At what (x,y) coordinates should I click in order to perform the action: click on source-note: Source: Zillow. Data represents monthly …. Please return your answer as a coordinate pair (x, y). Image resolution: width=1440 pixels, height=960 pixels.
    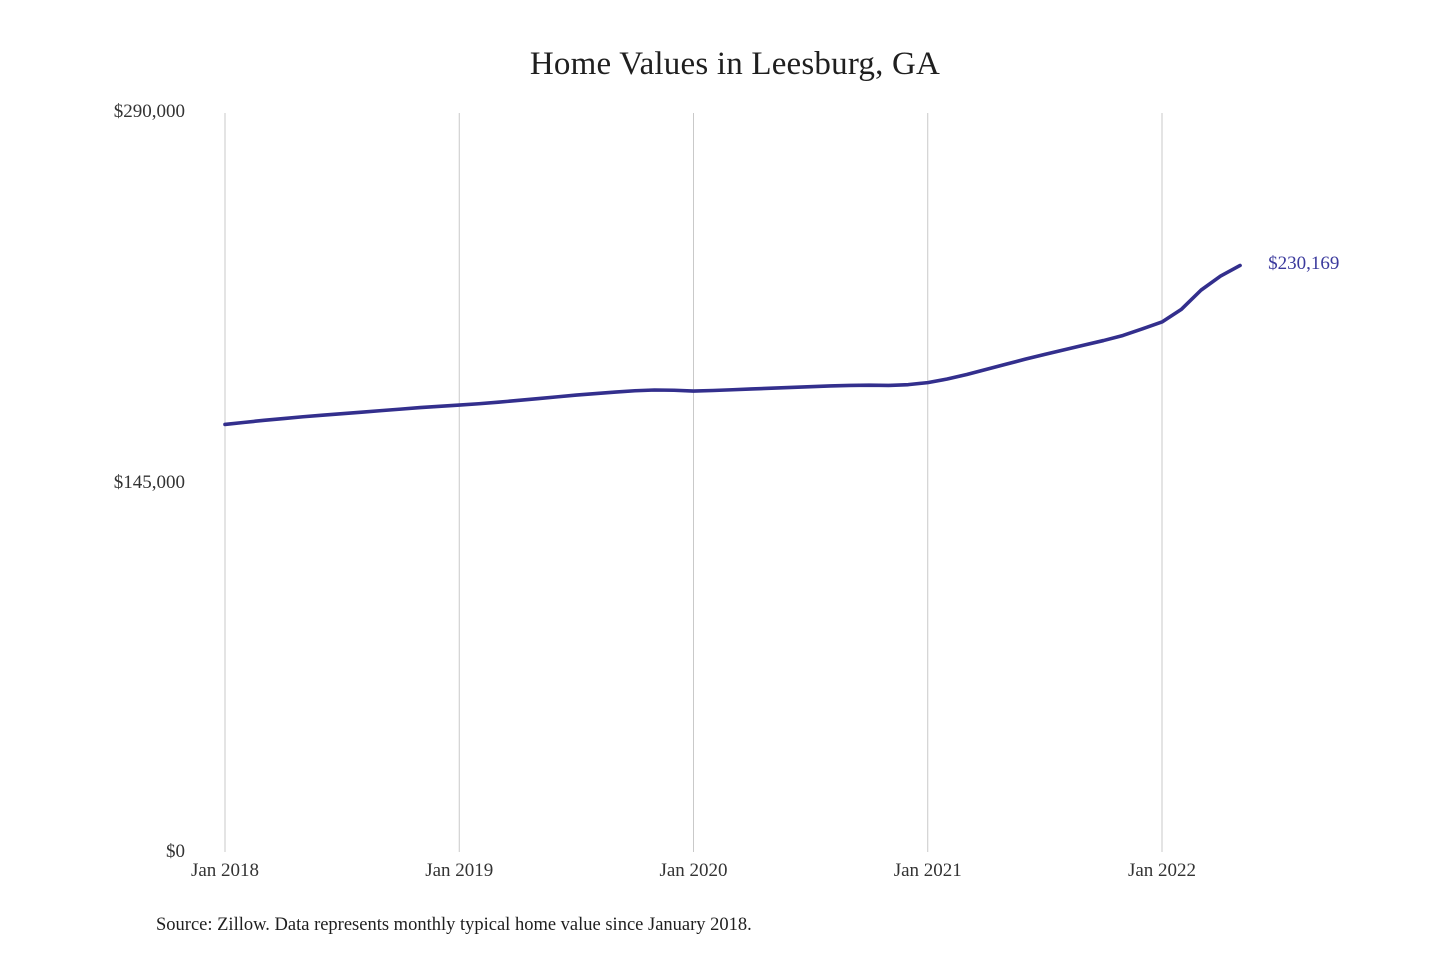
    Looking at the image, I should click on (454, 925).